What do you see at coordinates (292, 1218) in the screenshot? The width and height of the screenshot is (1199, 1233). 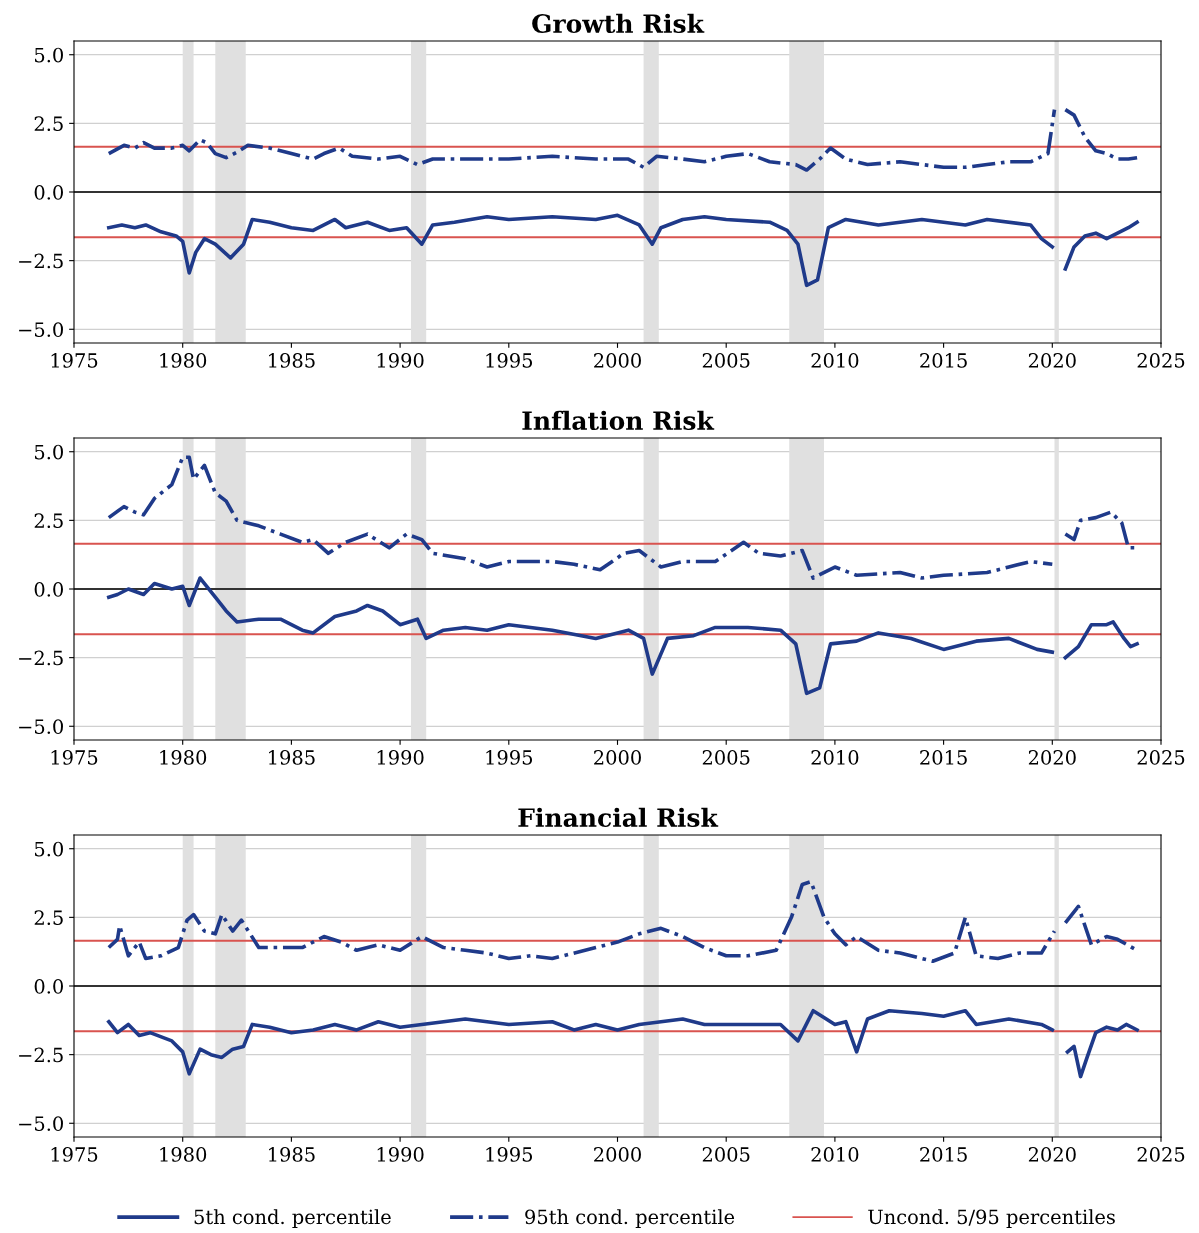 I see `legend-label: 5th cond. percentile` at bounding box center [292, 1218].